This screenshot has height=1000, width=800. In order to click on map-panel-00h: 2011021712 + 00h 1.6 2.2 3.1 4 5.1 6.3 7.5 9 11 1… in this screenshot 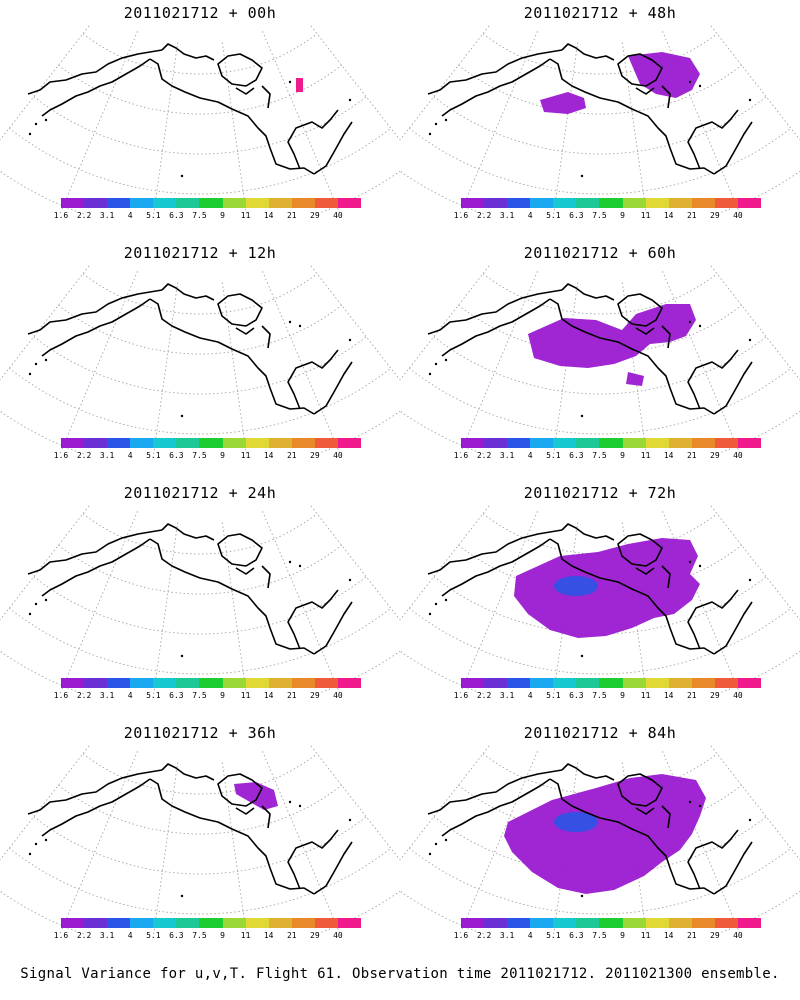, I will do `click(200, 122)`.